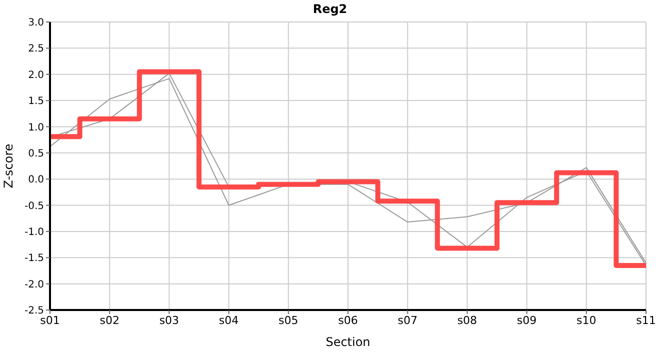  Describe the element at coordinates (36, 154) in the screenshot. I see `y-tick-label: 0.5` at that location.